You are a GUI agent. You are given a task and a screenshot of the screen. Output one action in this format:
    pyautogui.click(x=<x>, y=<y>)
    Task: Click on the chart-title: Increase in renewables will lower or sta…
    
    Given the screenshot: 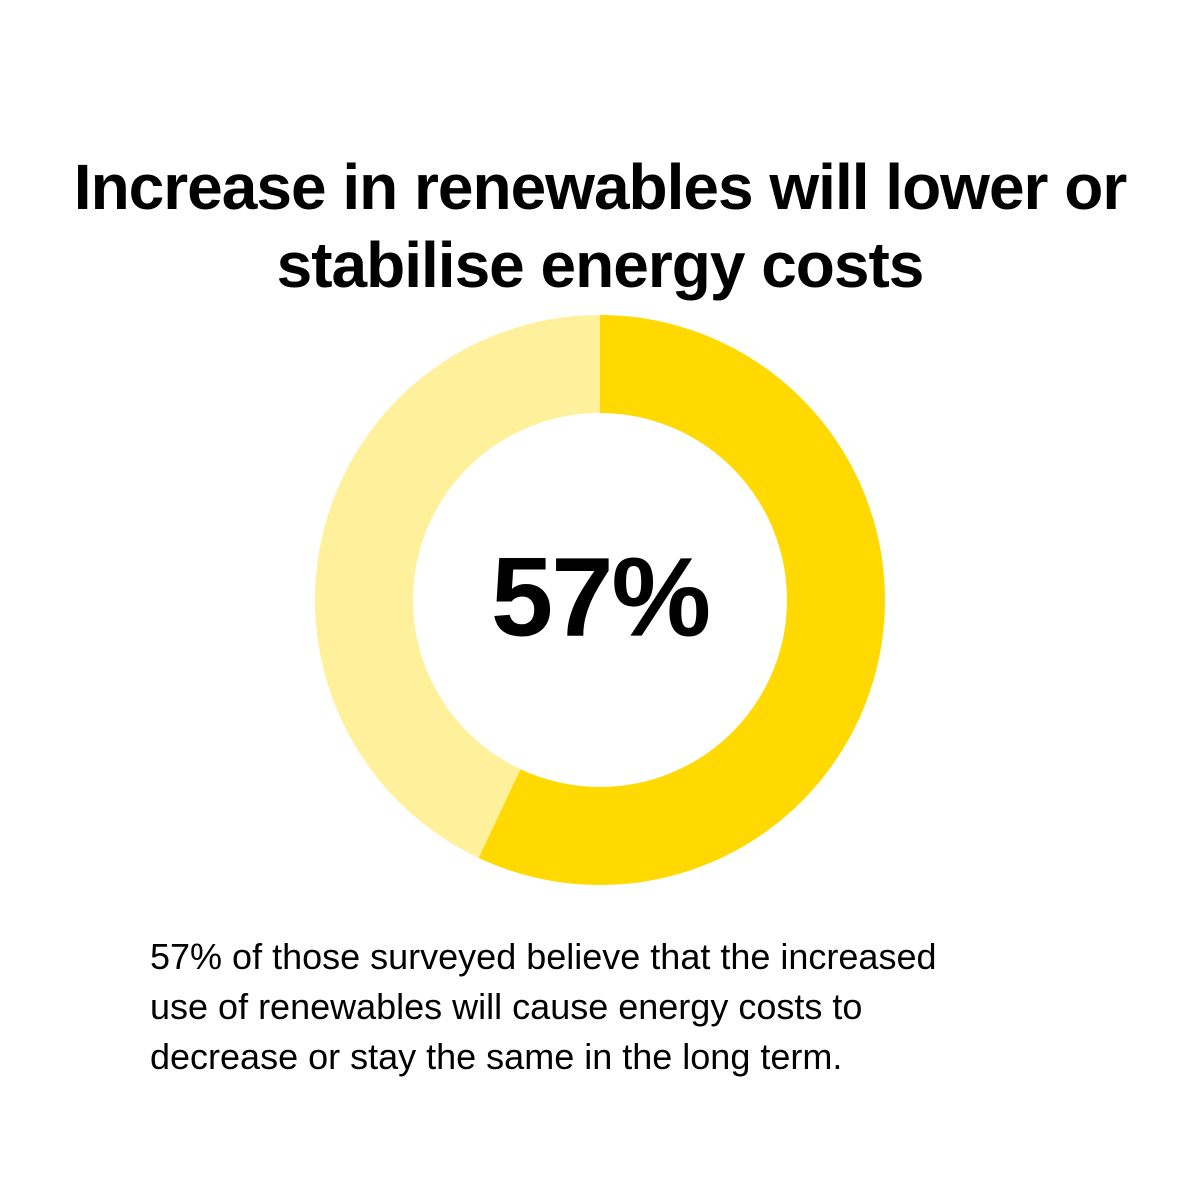 What is the action you would take?
    pyautogui.click(x=600, y=226)
    